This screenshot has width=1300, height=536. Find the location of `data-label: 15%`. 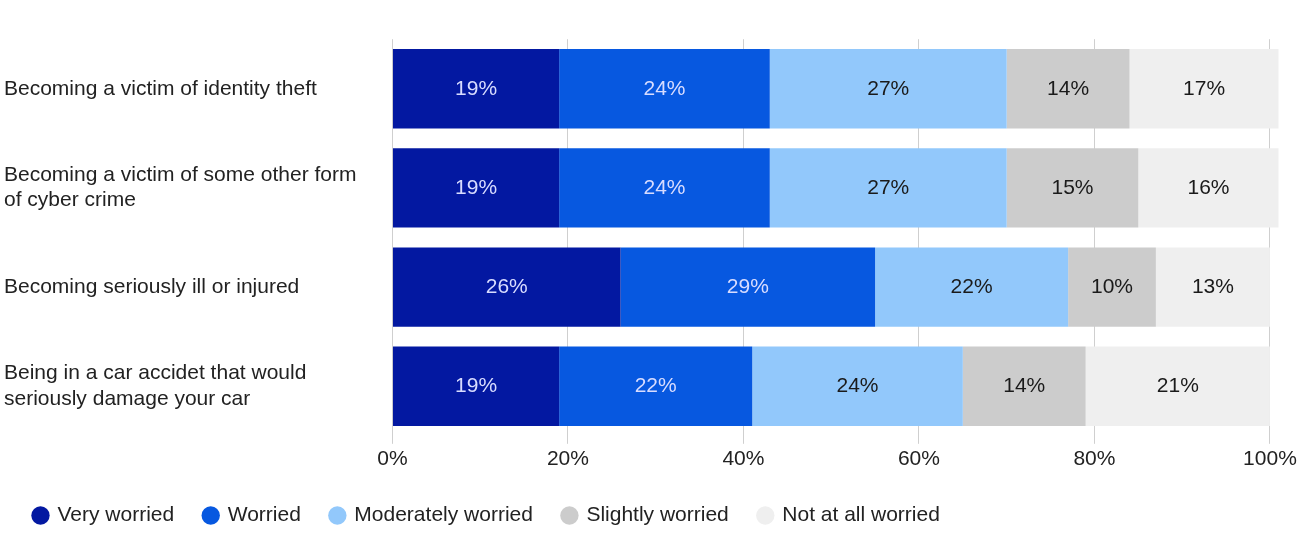

data-label: 15% is located at coordinates (1072, 186).